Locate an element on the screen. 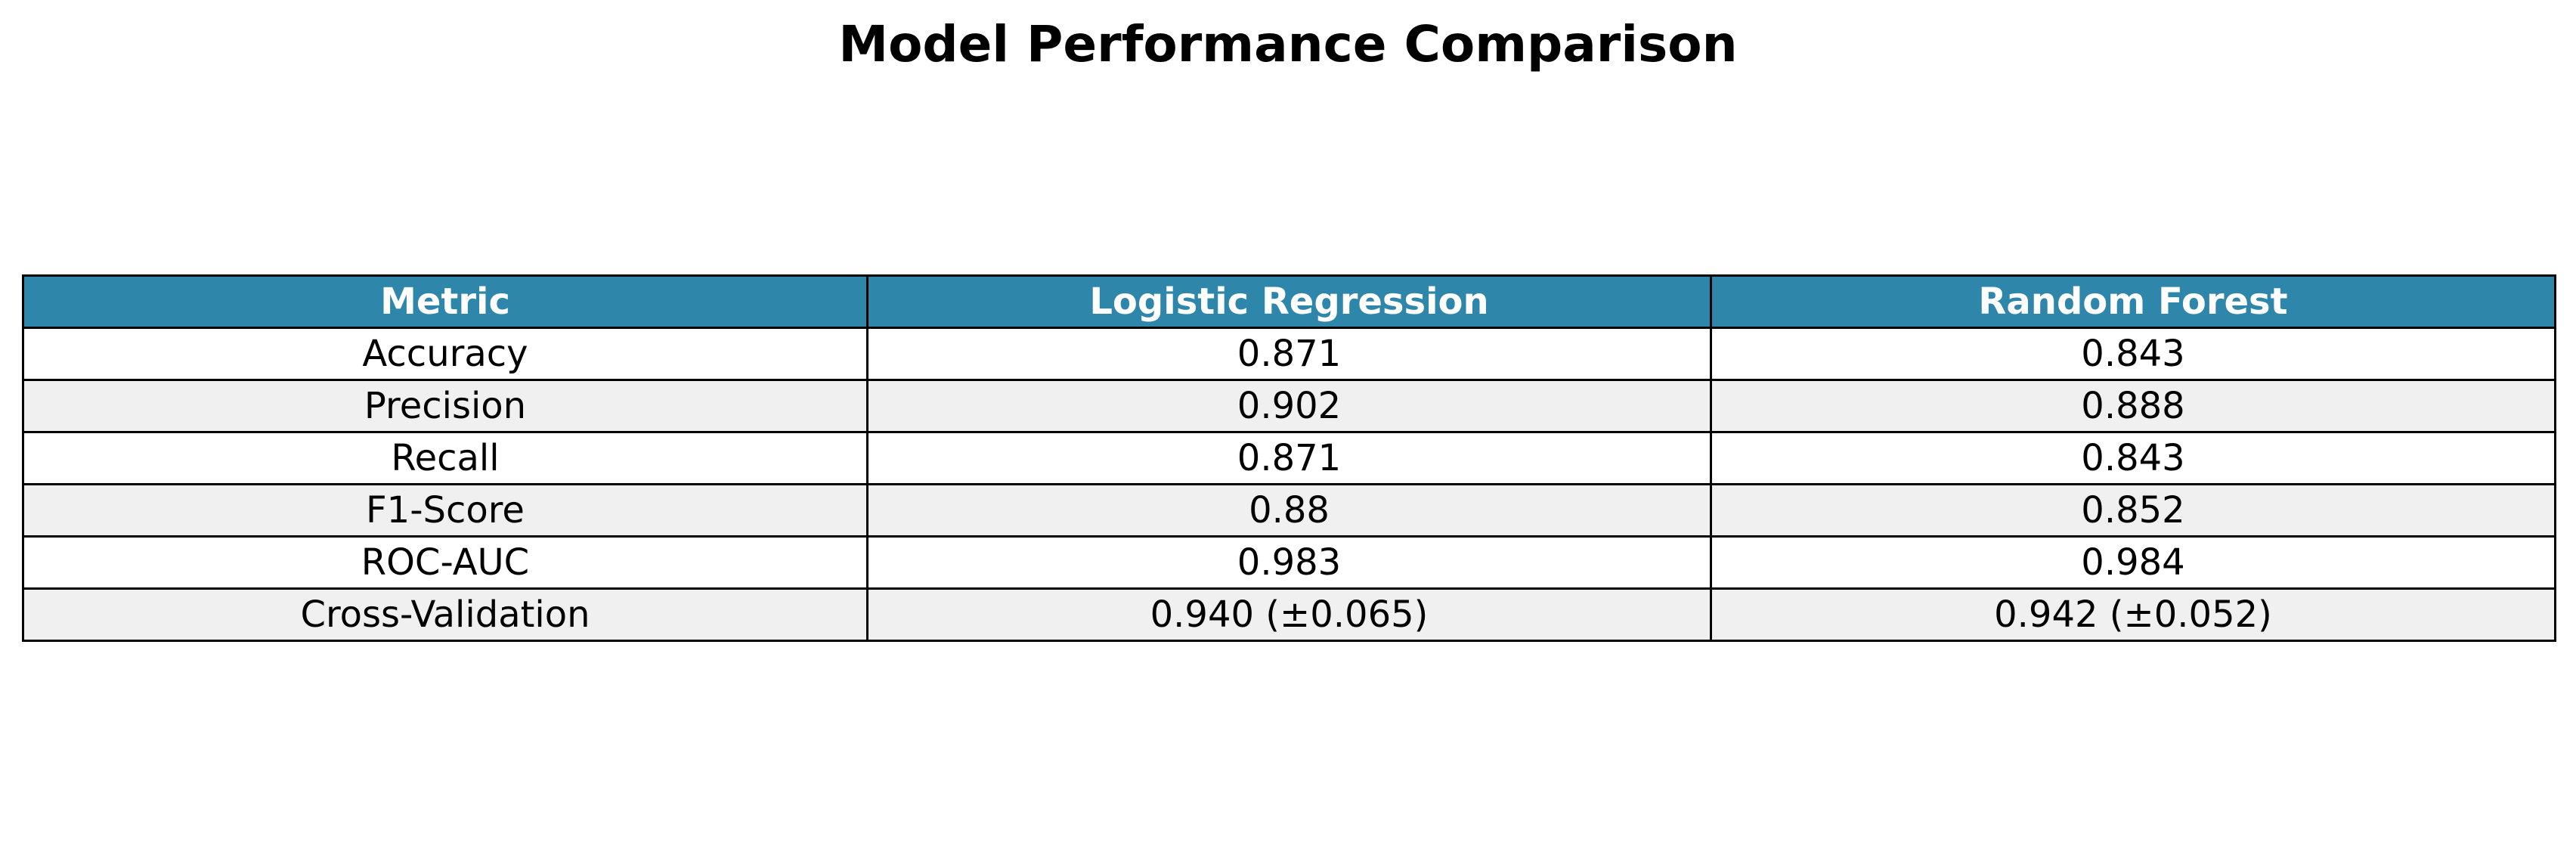 This screenshot has width=2576, height=846. table-row: Accuracy 0.871 0.843 is located at coordinates (1289, 354).